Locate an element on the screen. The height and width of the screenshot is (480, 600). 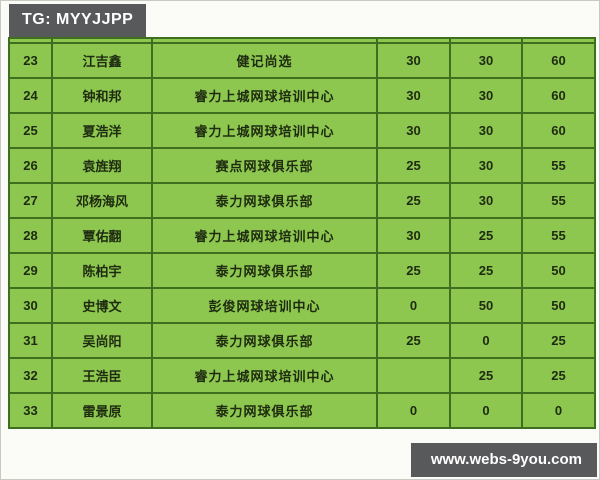
table-row: 31 吴尚阳 泰力网球俱乐部 25 0 25 is located at coordinates (302, 340).